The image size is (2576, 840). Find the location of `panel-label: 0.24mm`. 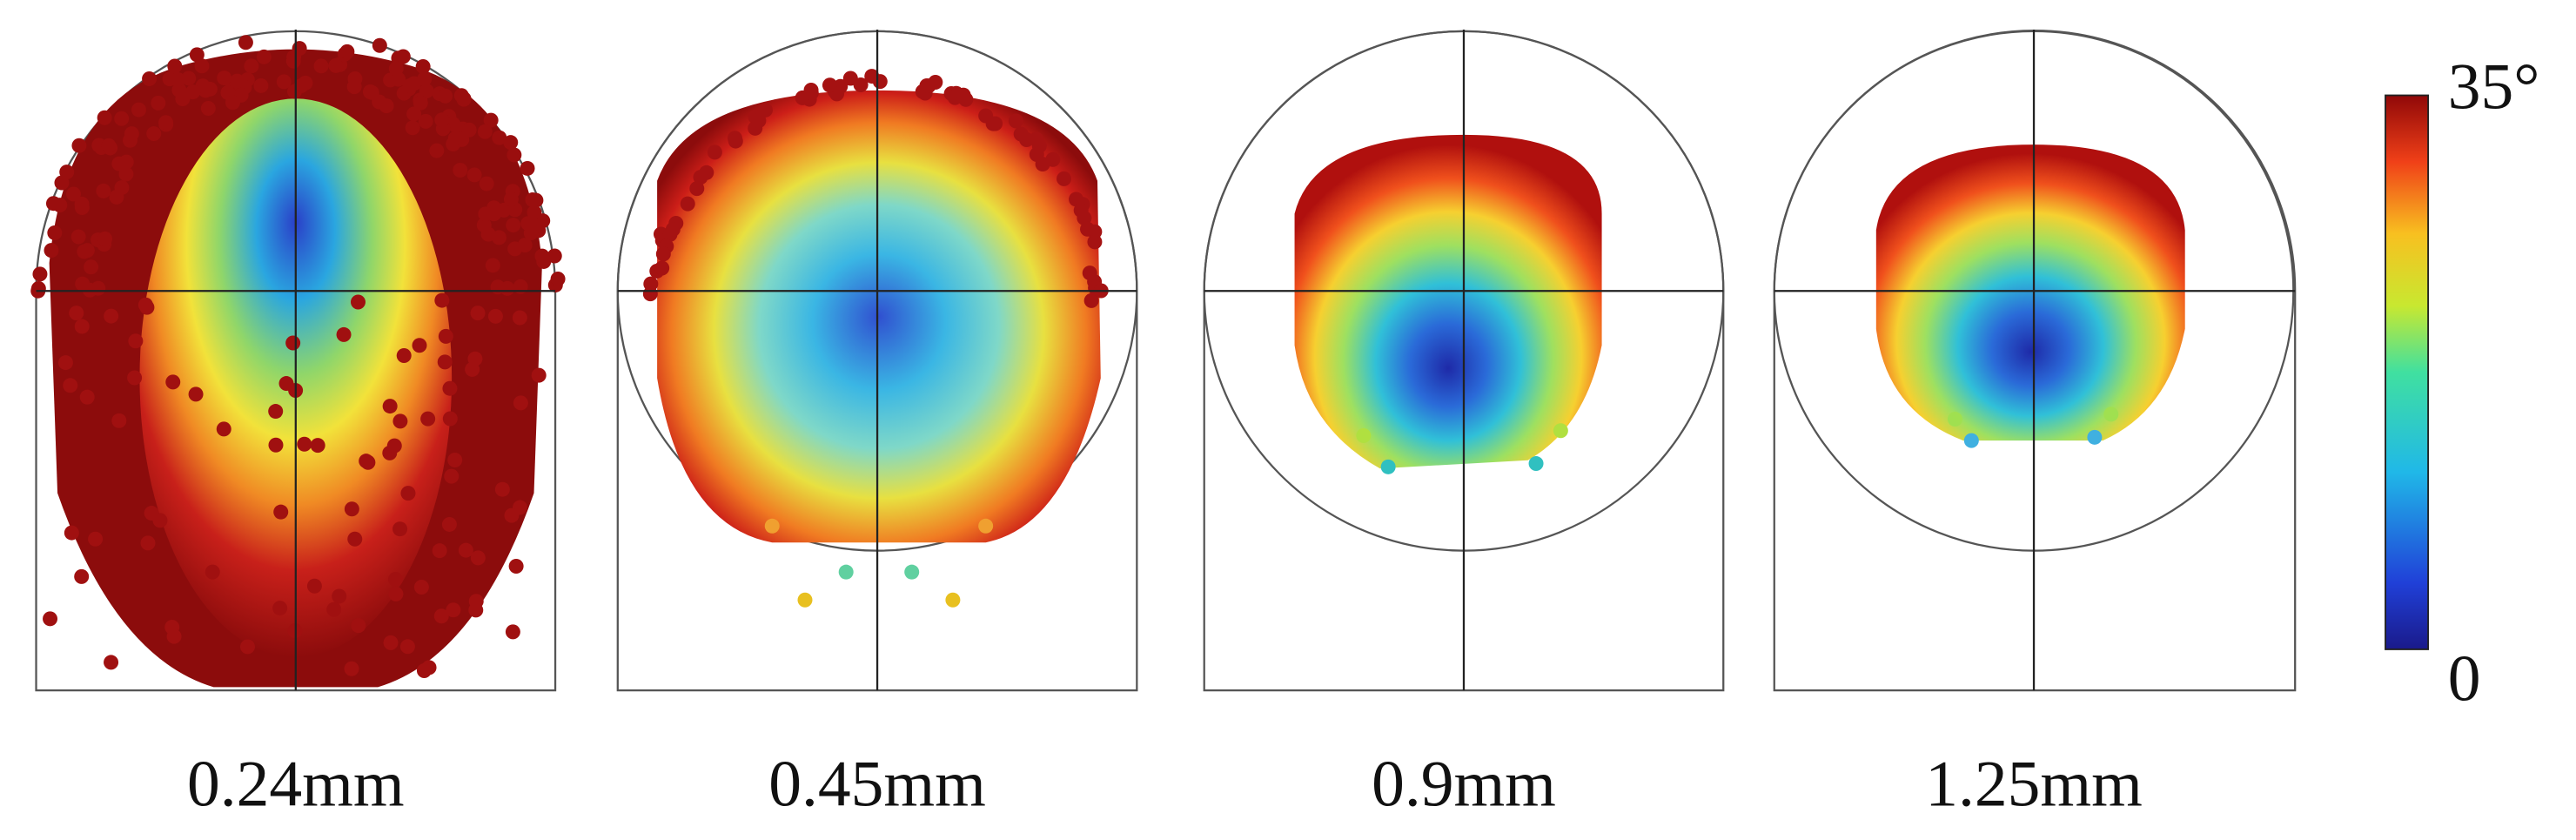

panel-label: 0.24mm is located at coordinates (296, 784).